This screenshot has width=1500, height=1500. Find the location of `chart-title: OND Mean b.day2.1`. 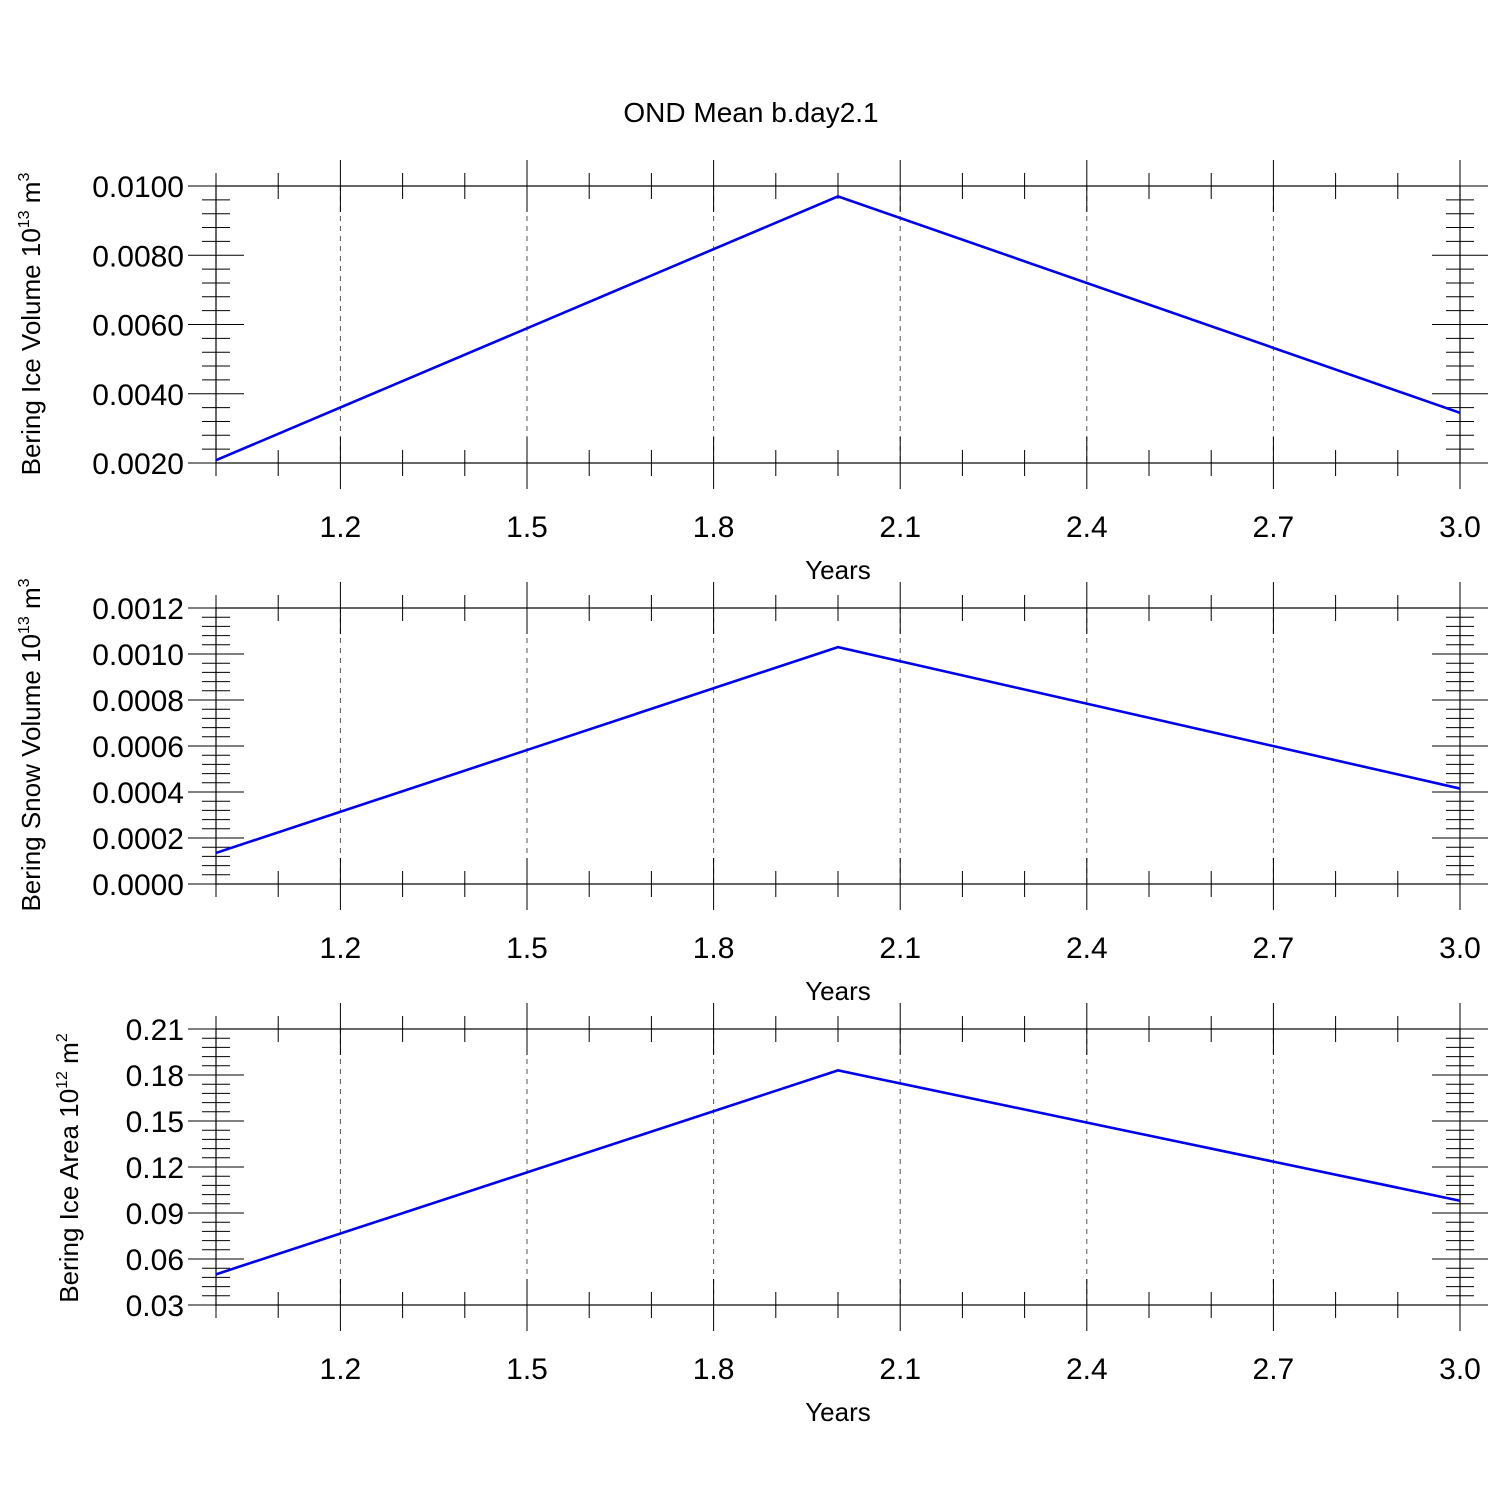

chart-title: OND Mean b.day2.1 is located at coordinates (750, 112).